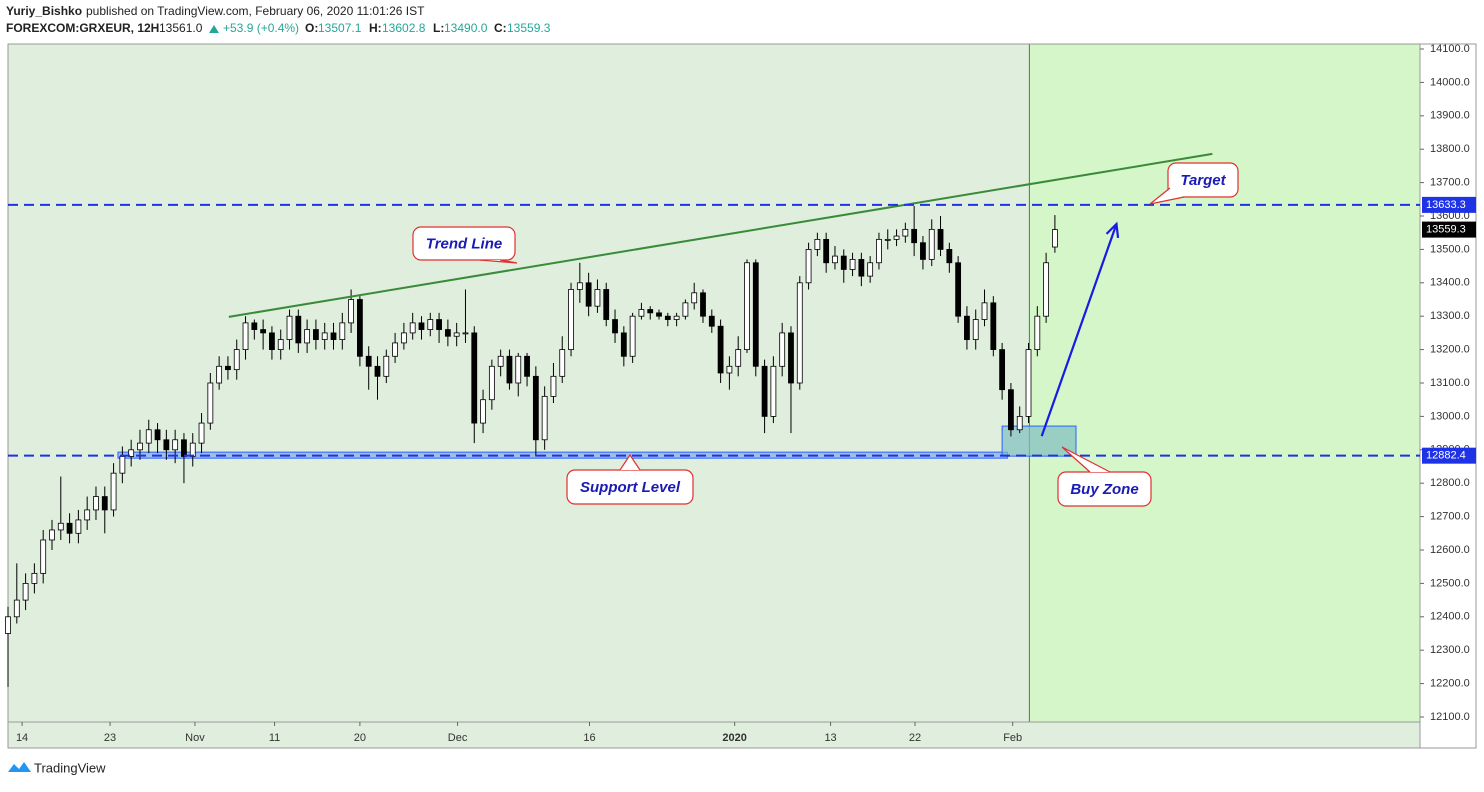 The height and width of the screenshot is (792, 1484). What do you see at coordinates (438, 28) in the screenshot?
I see `l-label: L:` at bounding box center [438, 28].